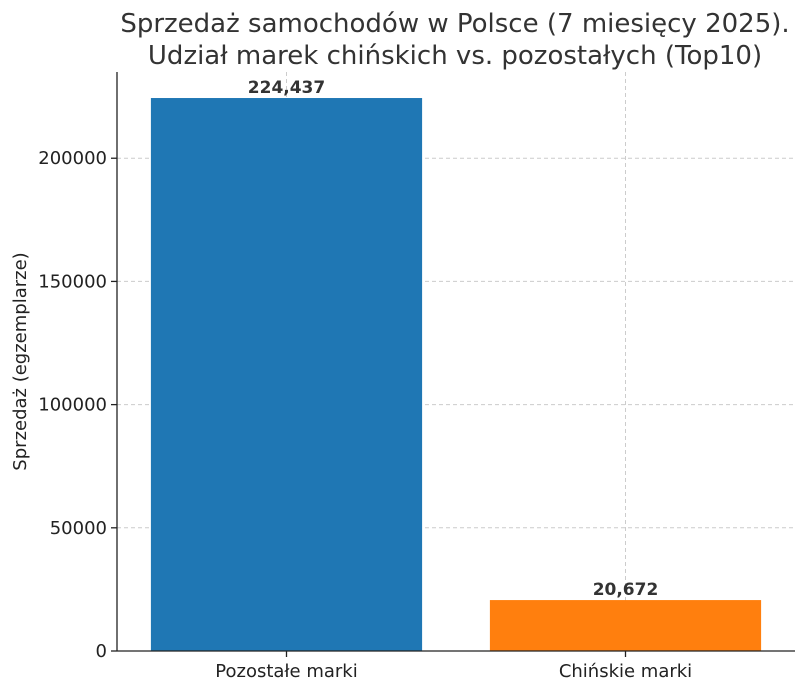 The height and width of the screenshot is (688, 805). I want to click on y-tick-label: 200000, so click(72, 158).